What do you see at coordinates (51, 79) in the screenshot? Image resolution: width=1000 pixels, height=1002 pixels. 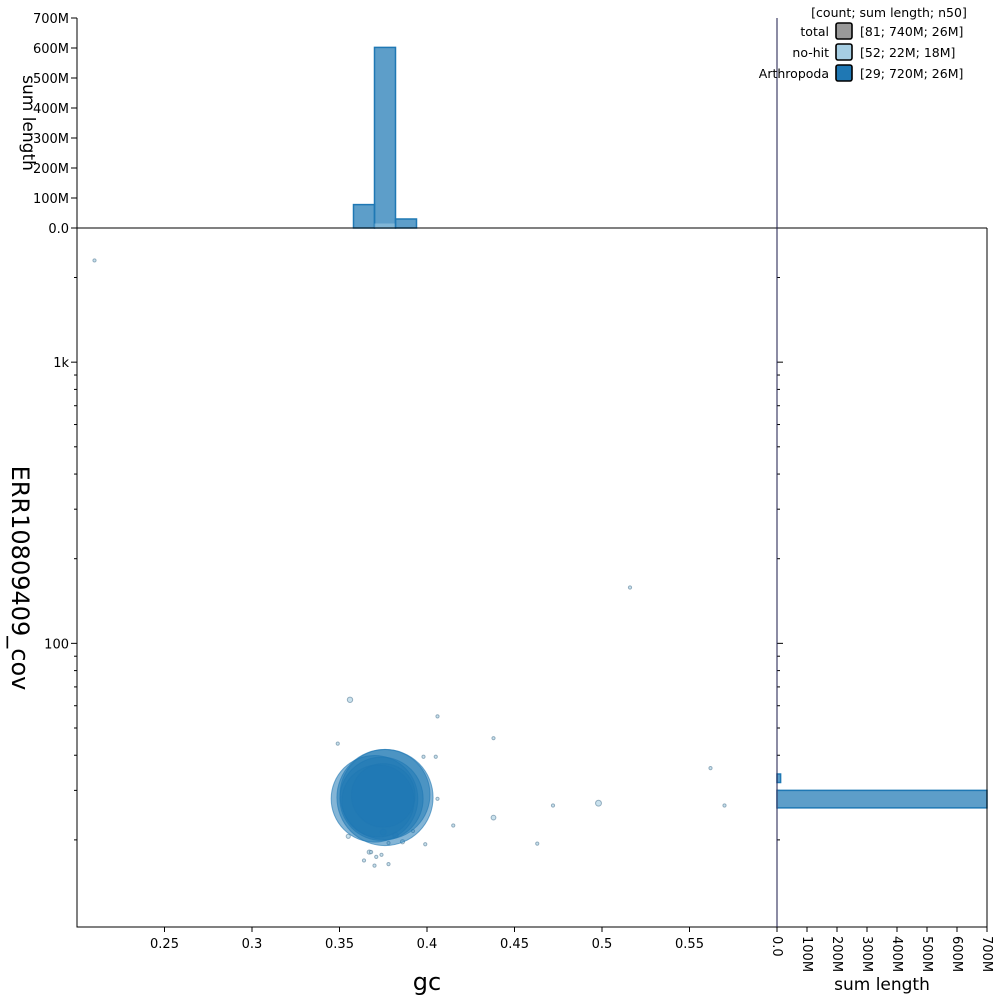 I see `top-hist-ytick-label: 500M` at bounding box center [51, 79].